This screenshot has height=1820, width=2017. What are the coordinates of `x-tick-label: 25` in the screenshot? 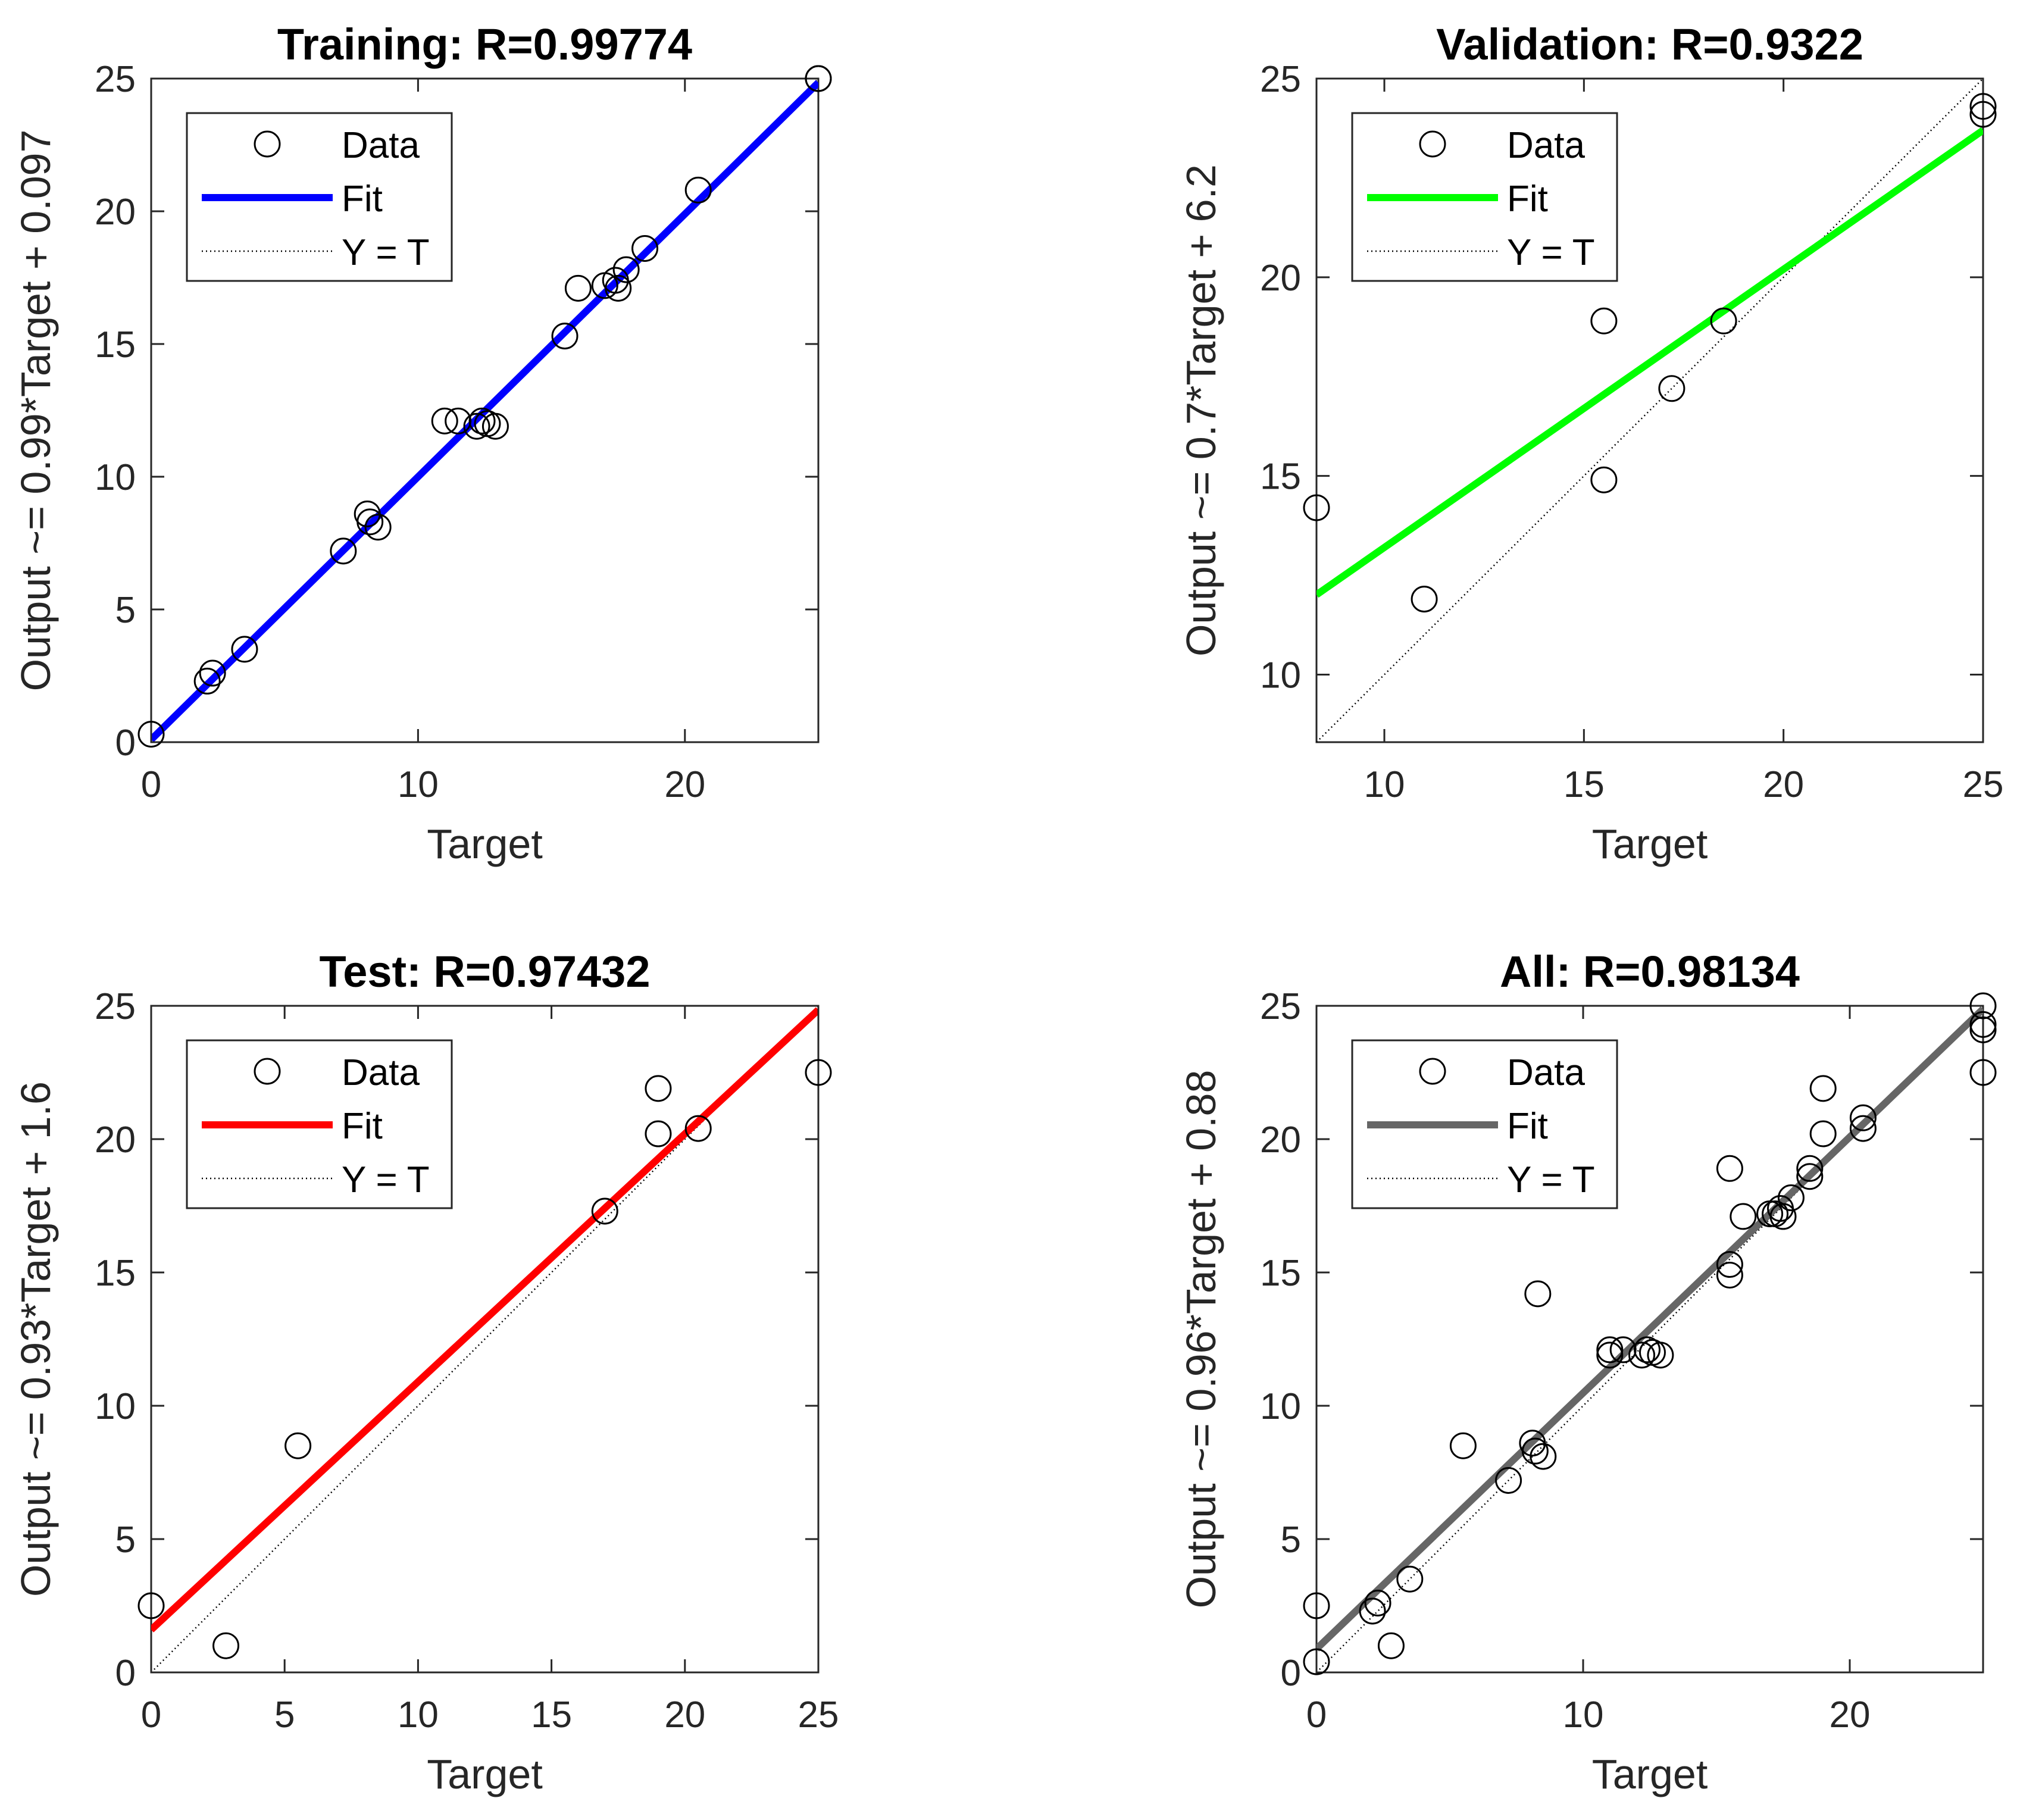 It's located at (818, 1714).